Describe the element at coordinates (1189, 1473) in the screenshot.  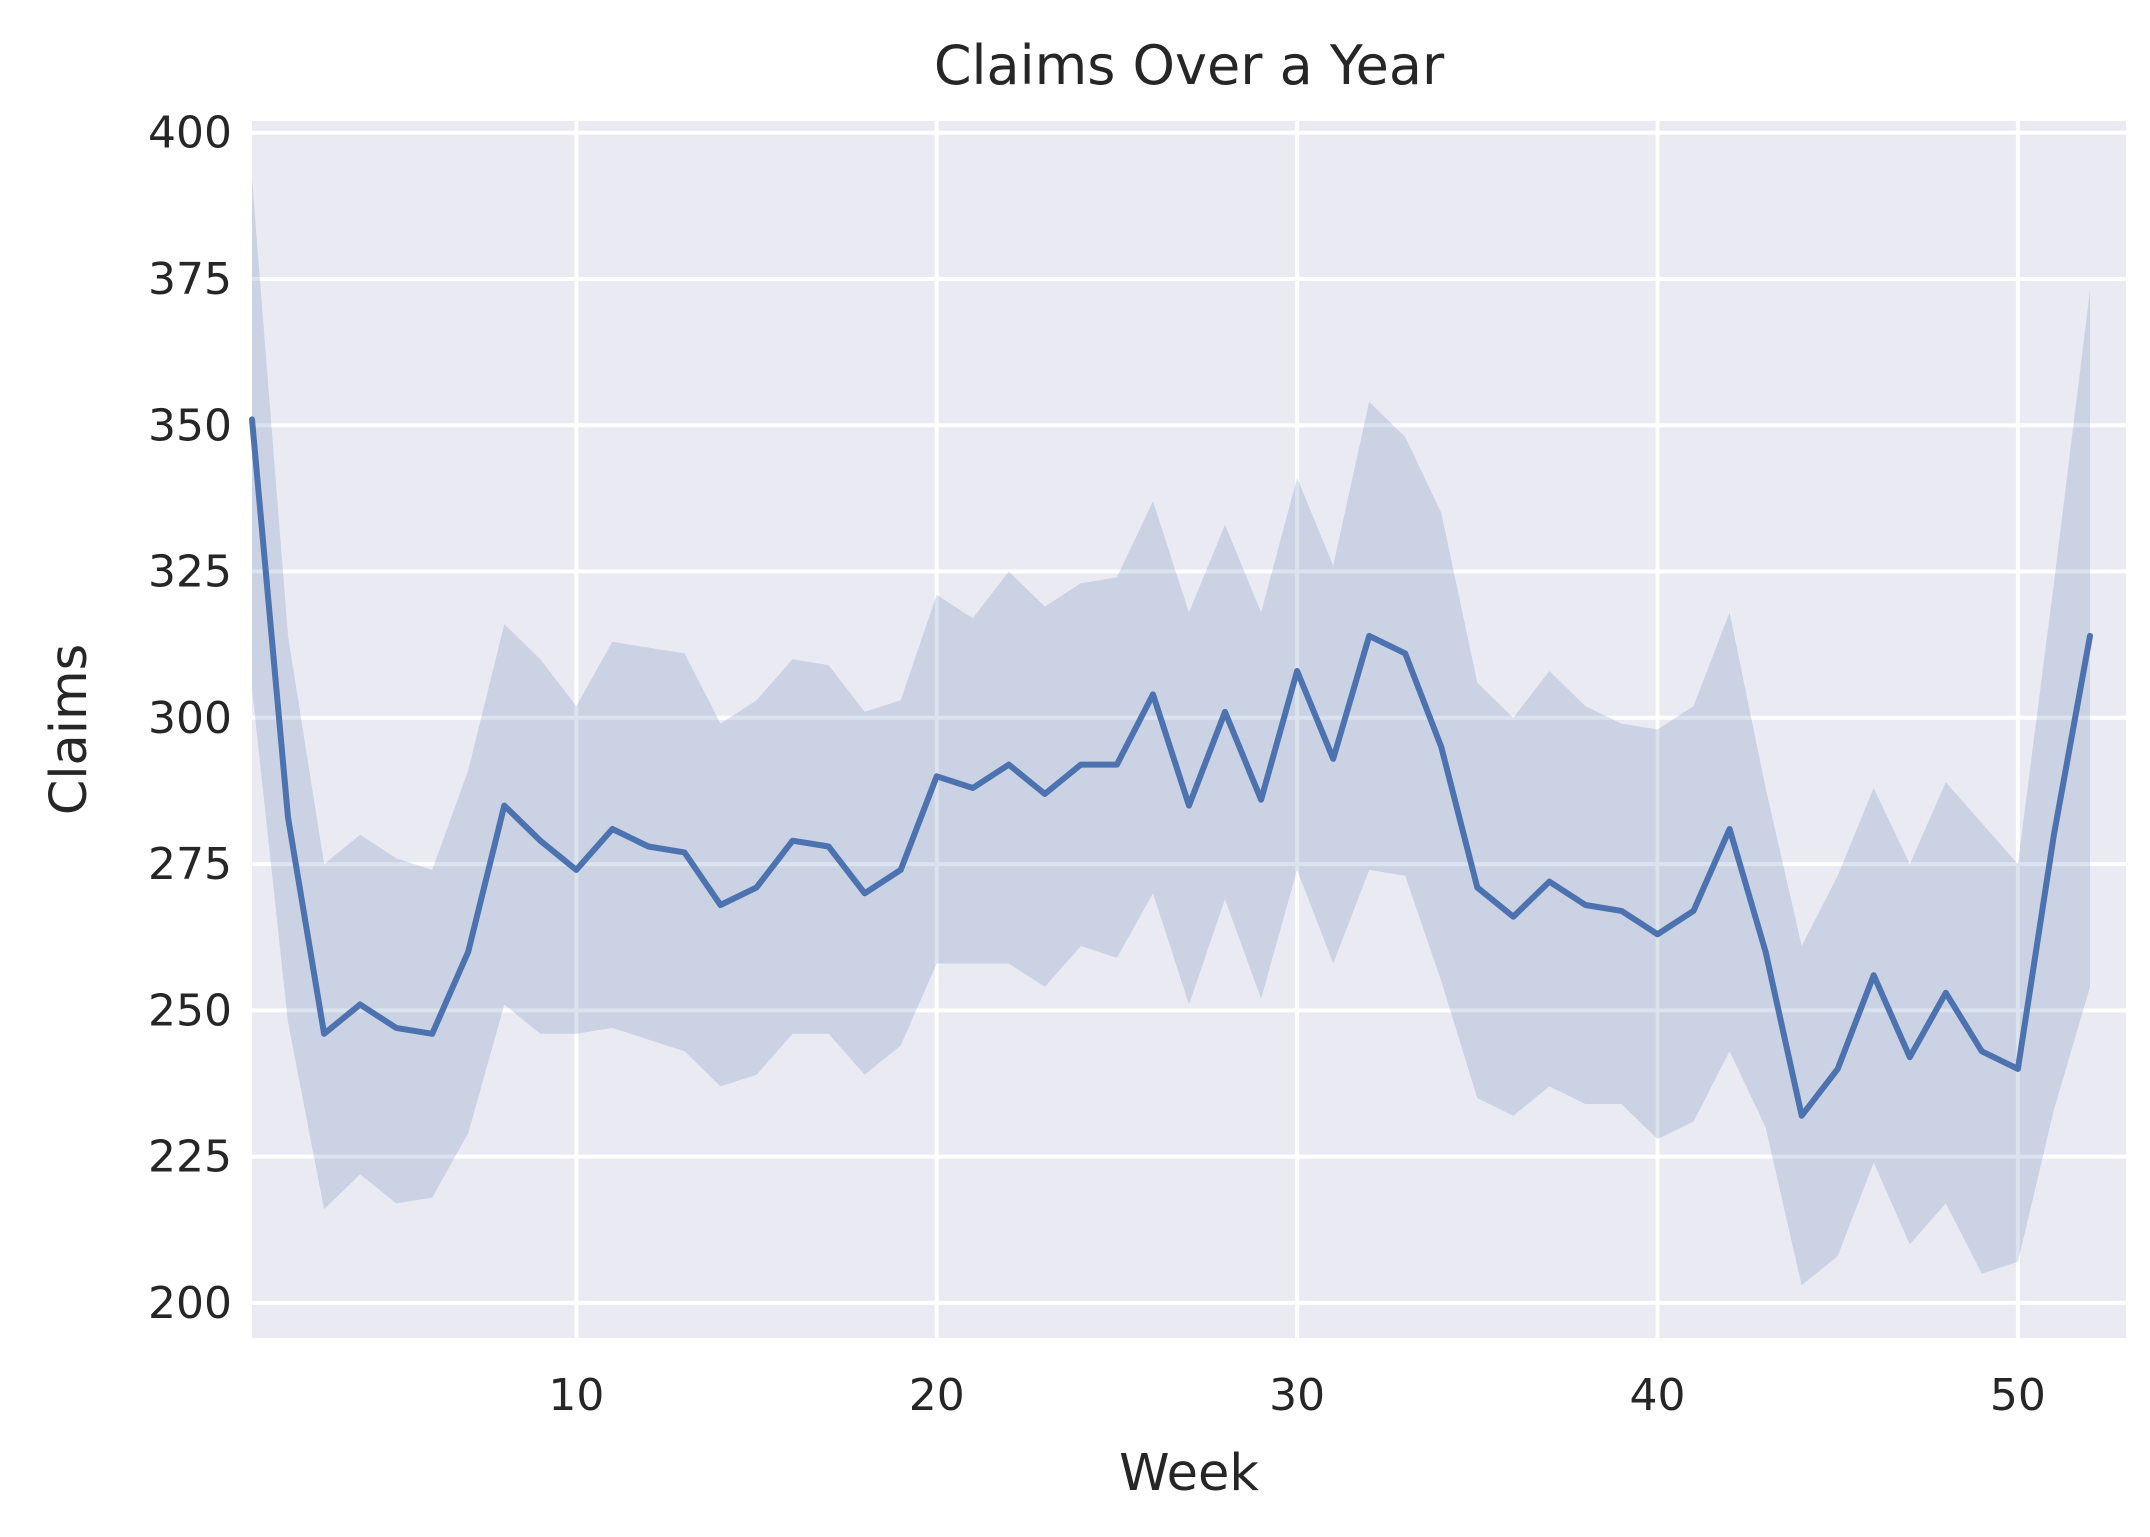
I see `x-axis-label: Week` at that location.